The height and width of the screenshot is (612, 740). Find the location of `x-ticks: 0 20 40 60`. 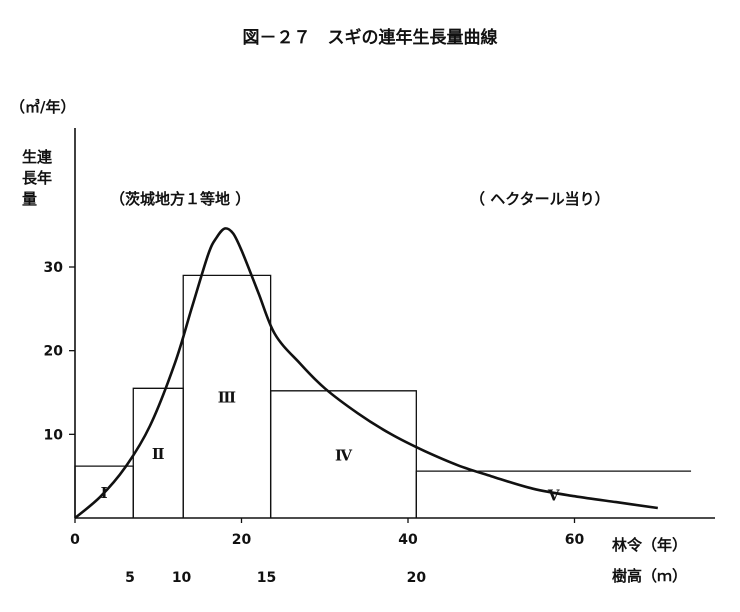

x-ticks: 0 20 40 60 is located at coordinates (327, 533).